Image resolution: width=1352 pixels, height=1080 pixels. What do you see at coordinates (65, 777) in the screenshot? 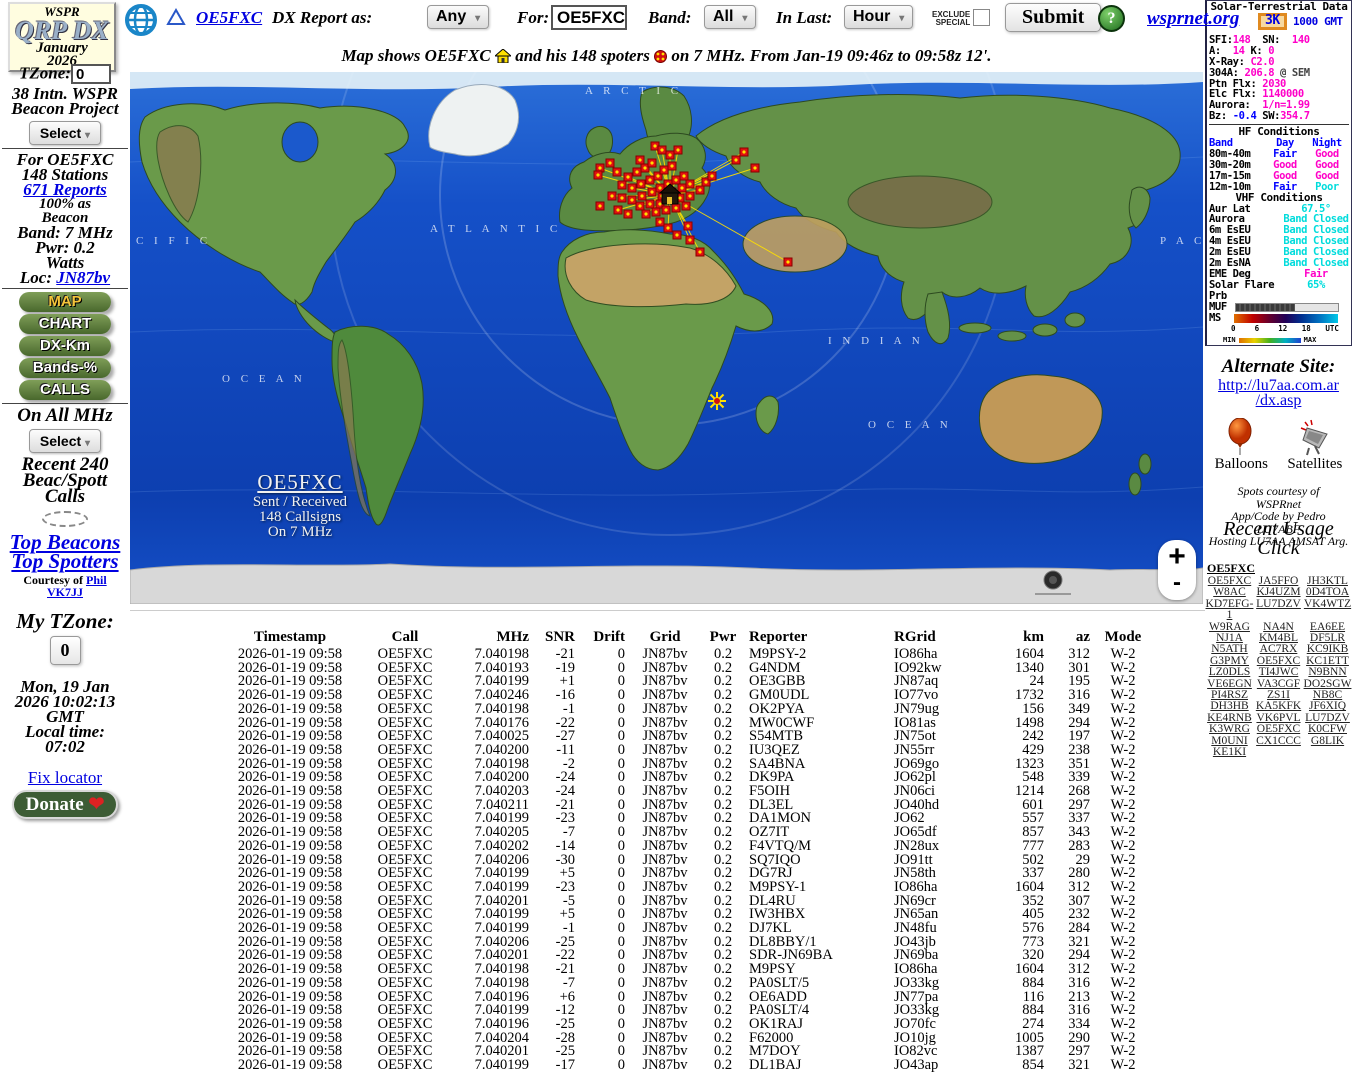
I see `fix-locator-link: Fix locator` at bounding box center [65, 777].